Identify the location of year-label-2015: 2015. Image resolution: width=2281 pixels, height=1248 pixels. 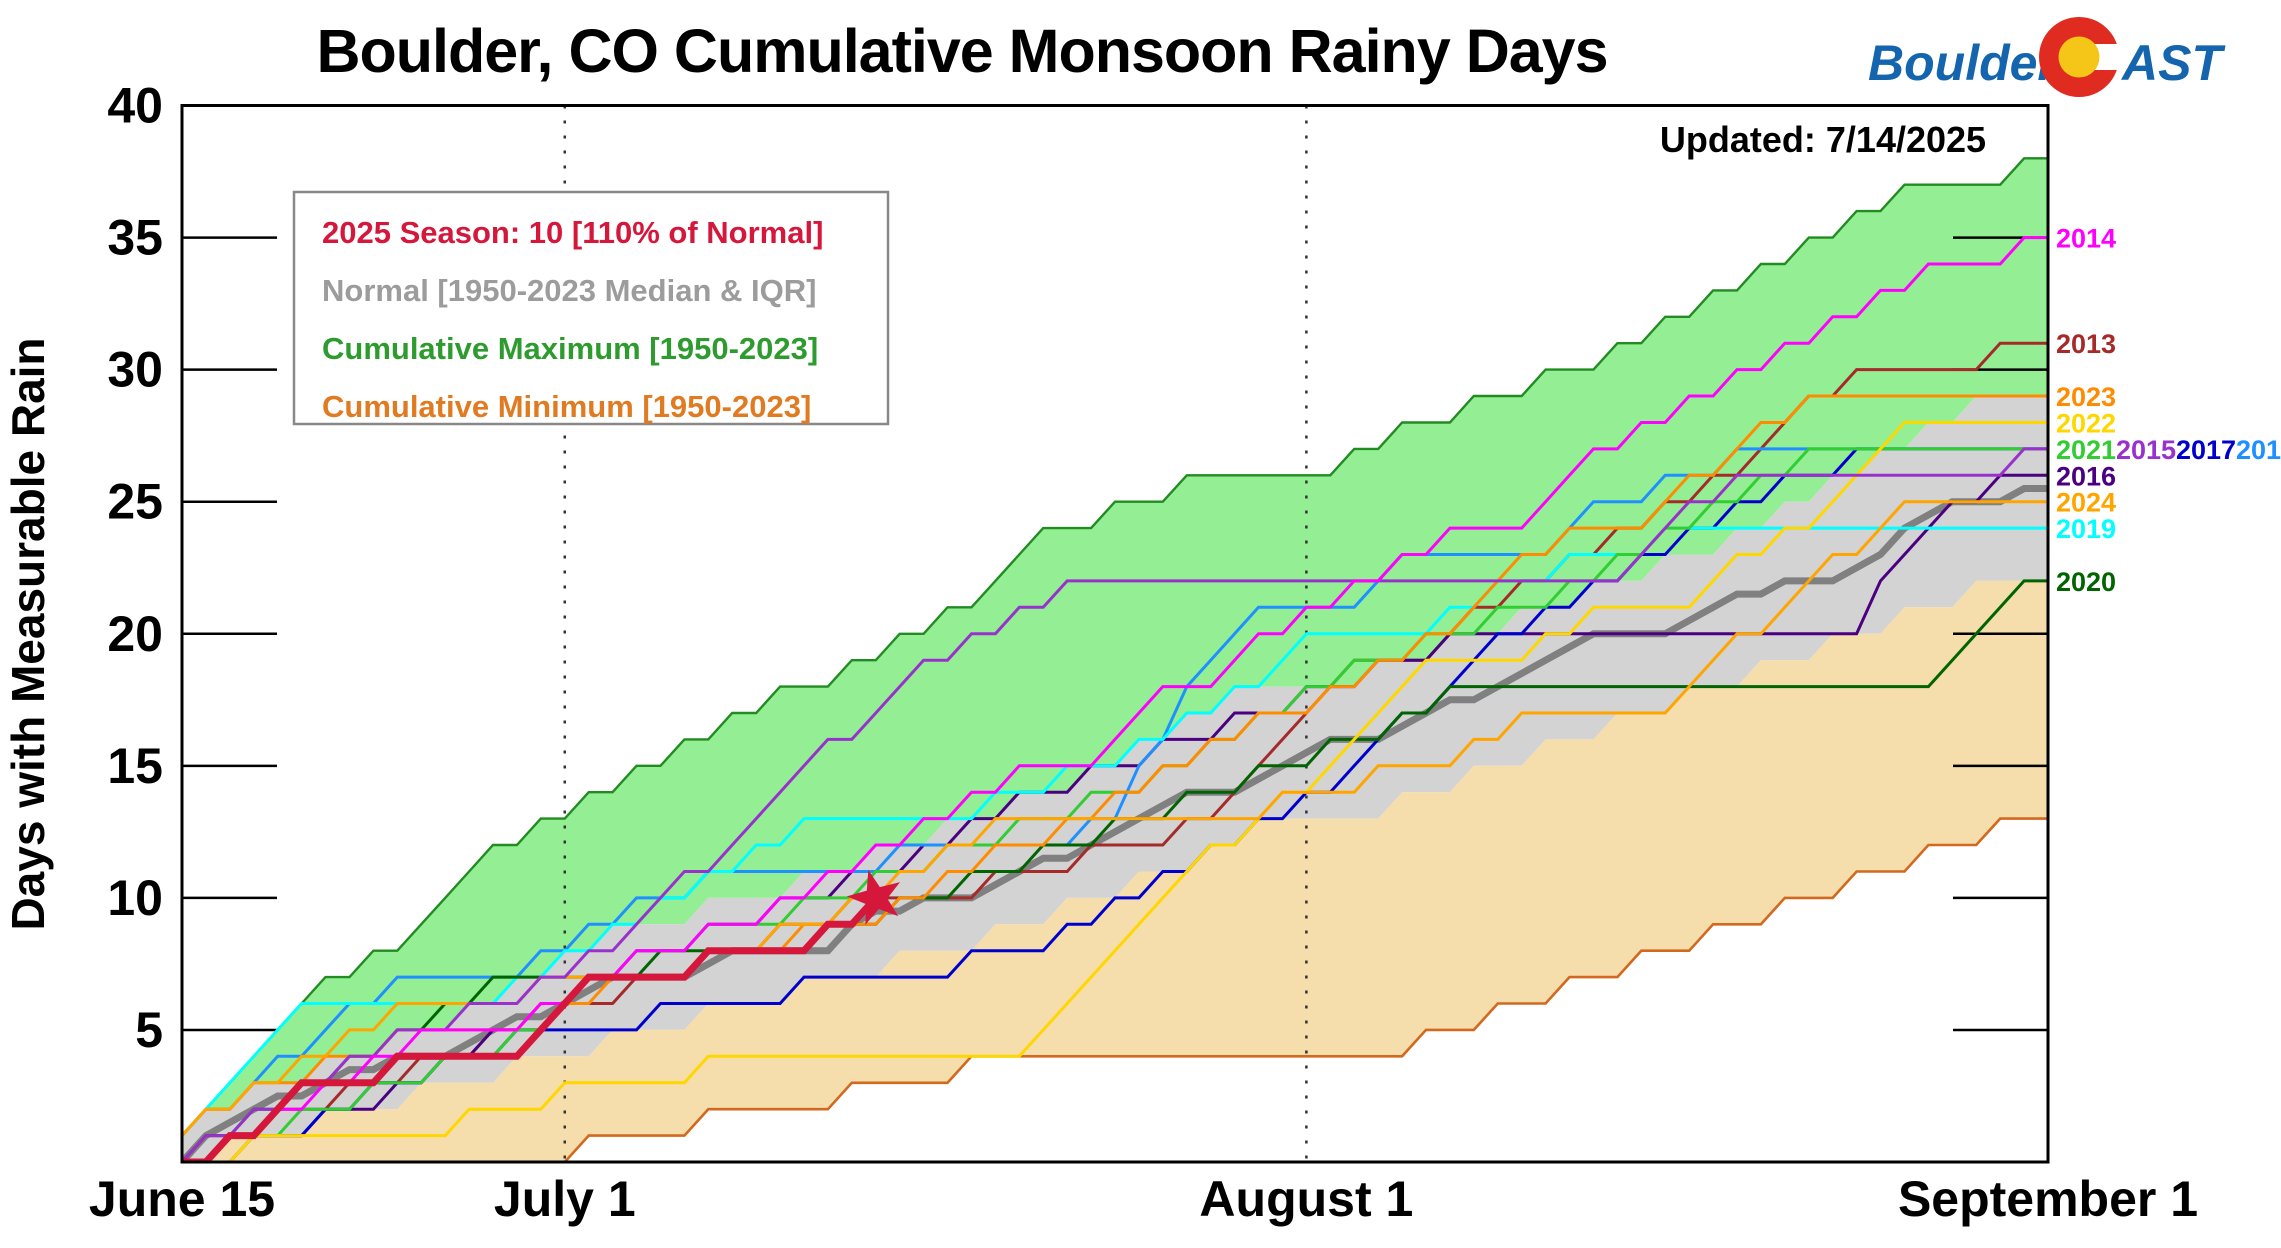
(2146, 450).